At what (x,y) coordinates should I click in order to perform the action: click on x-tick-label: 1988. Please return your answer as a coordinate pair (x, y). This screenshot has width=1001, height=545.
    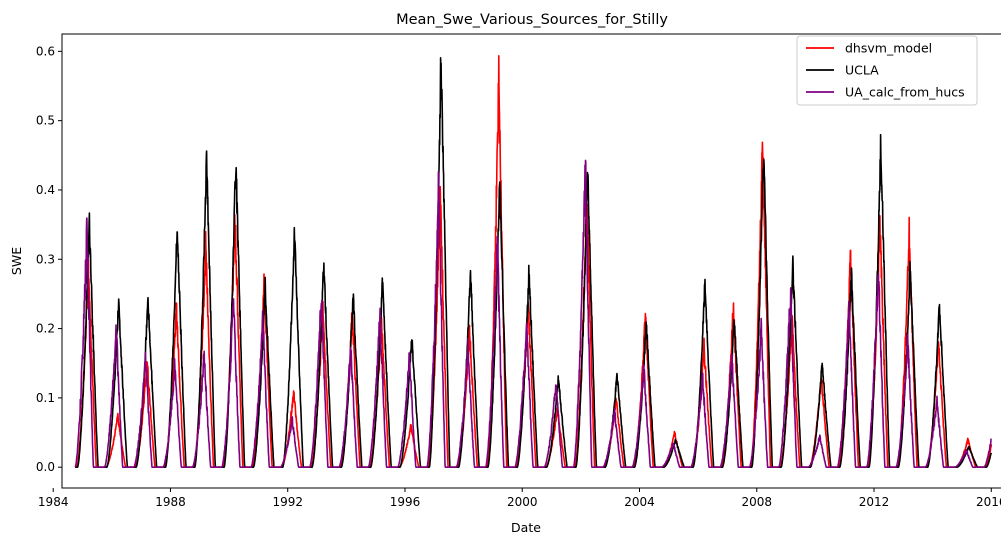
    Looking at the image, I should click on (170, 502).